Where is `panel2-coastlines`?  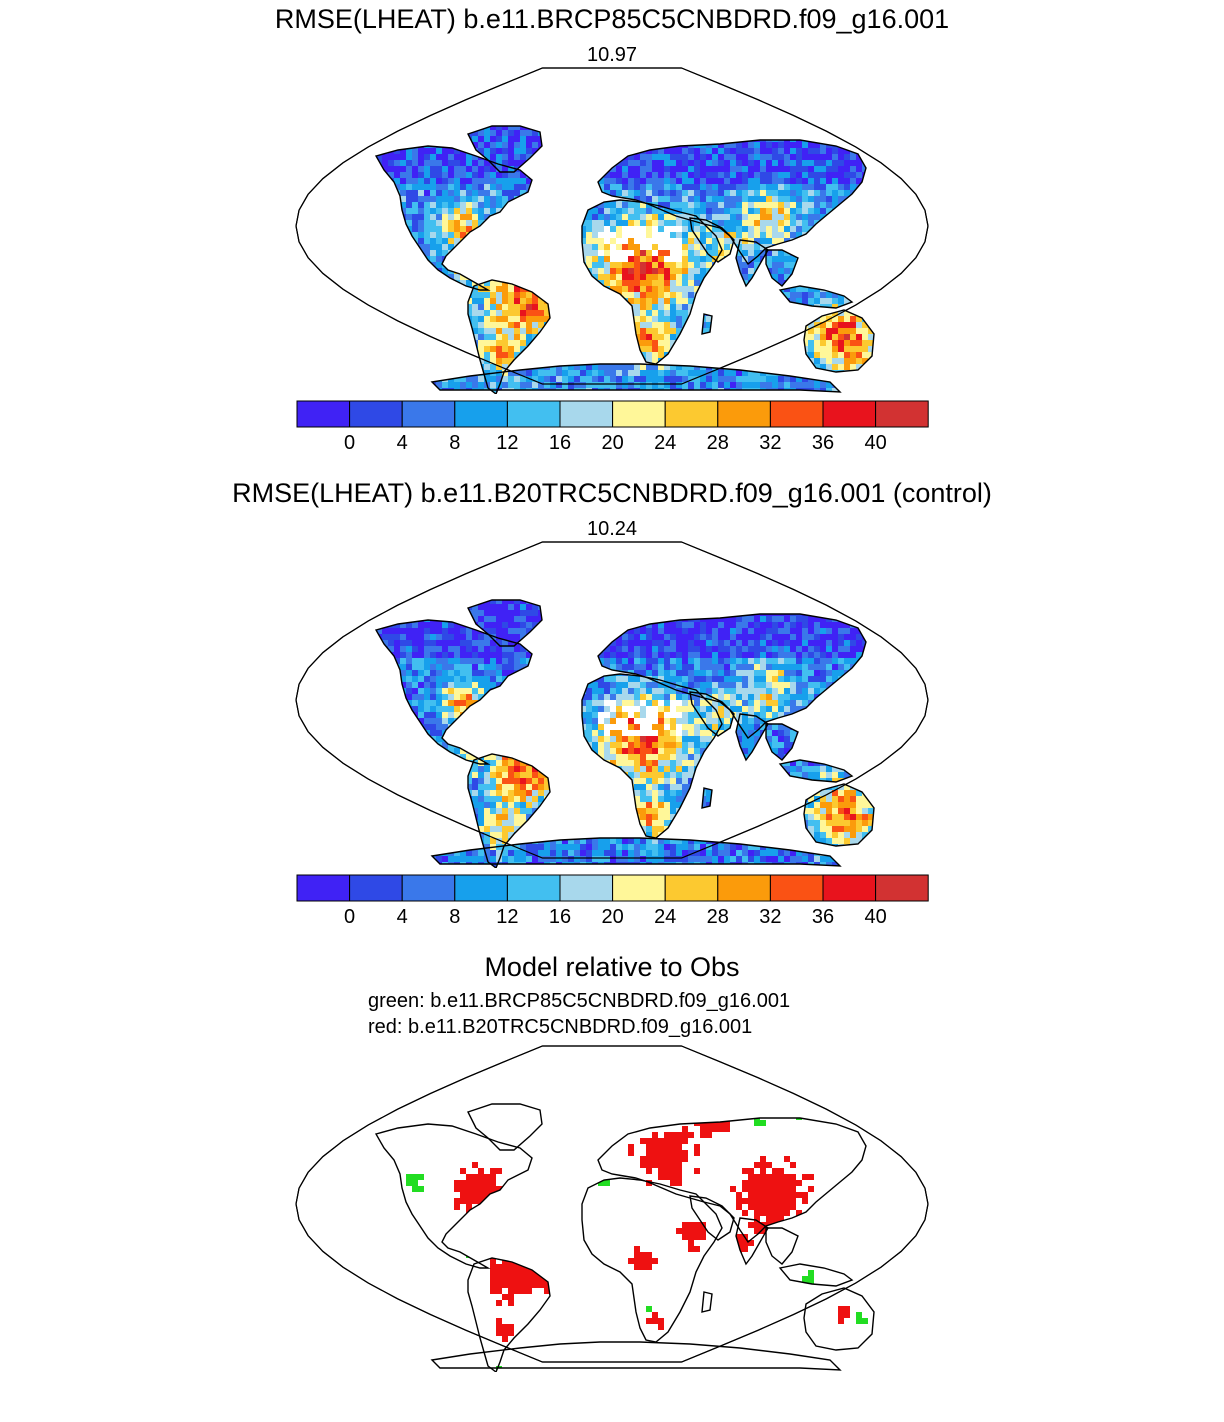
panel2-coastlines is located at coordinates (624, 733).